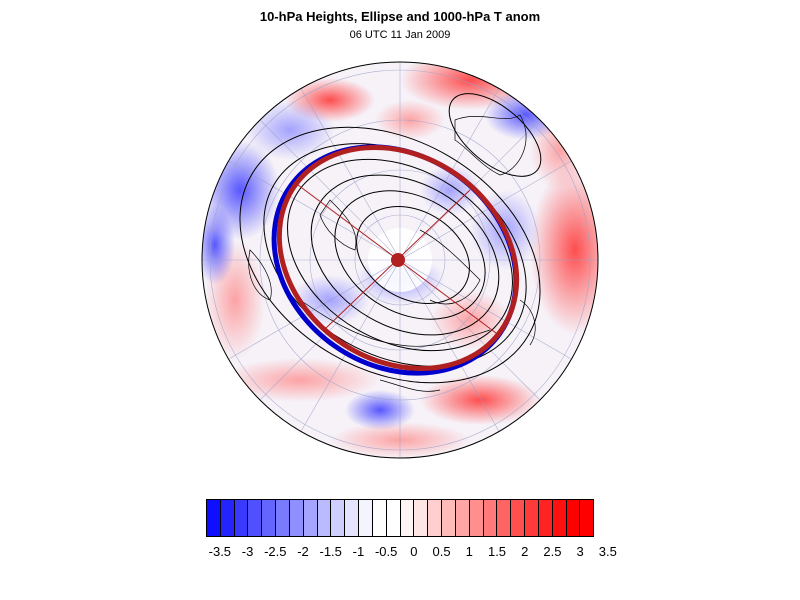  Describe the element at coordinates (414, 551) in the screenshot. I see `color-scale-tick-label: 0` at that location.